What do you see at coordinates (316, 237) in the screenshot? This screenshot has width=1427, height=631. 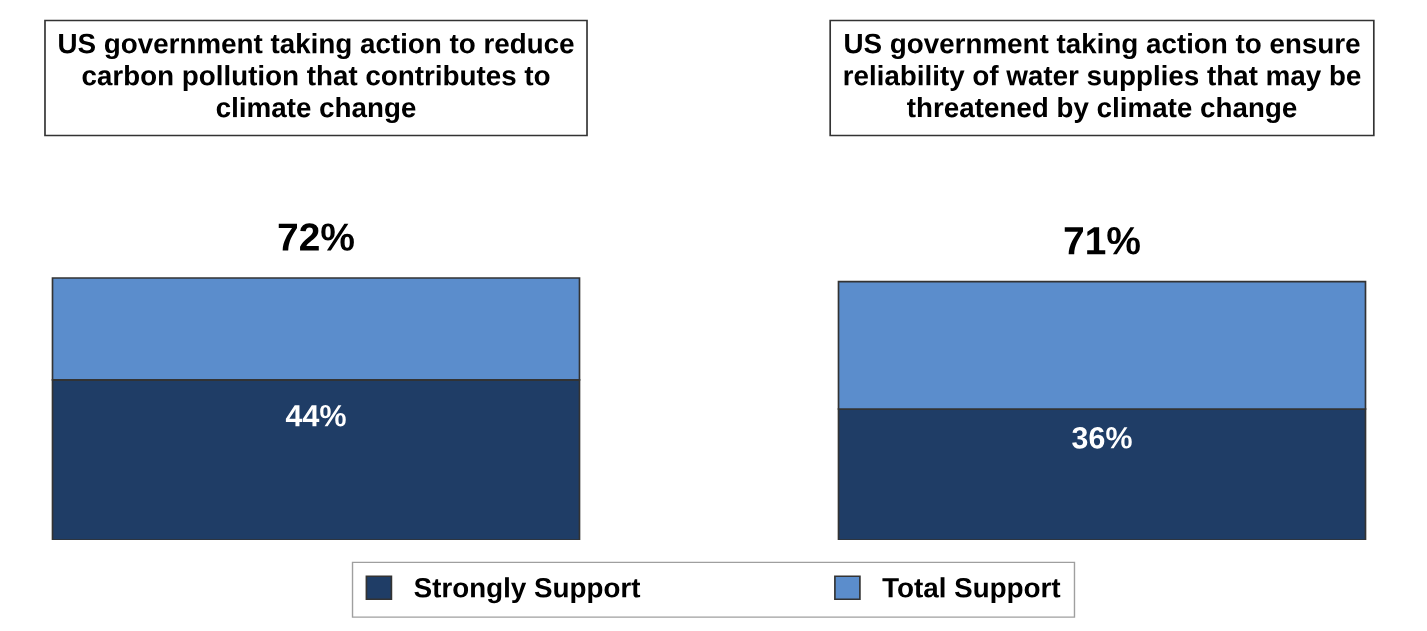 I see `total-label: 72%` at bounding box center [316, 237].